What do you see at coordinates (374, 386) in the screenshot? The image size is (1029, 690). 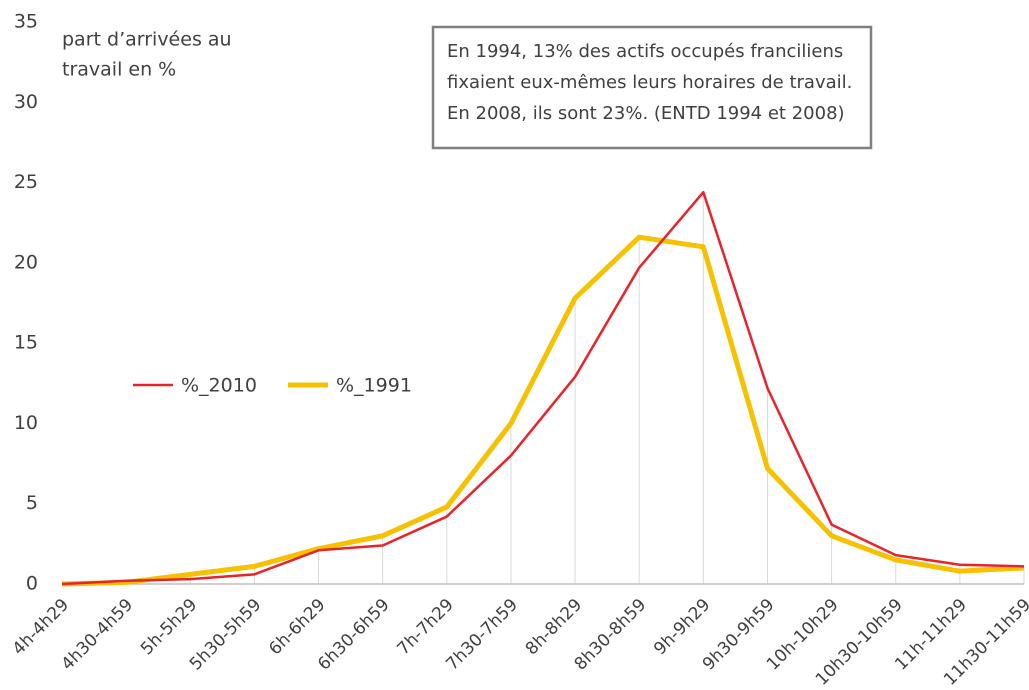 I see `legend-label: %_1991` at bounding box center [374, 386].